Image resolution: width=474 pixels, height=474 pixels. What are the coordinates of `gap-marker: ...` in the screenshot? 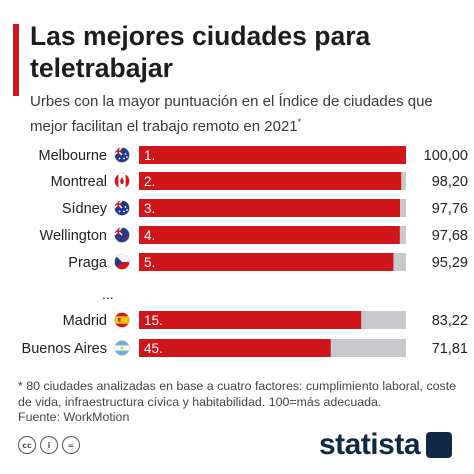 It's located at (108, 294).